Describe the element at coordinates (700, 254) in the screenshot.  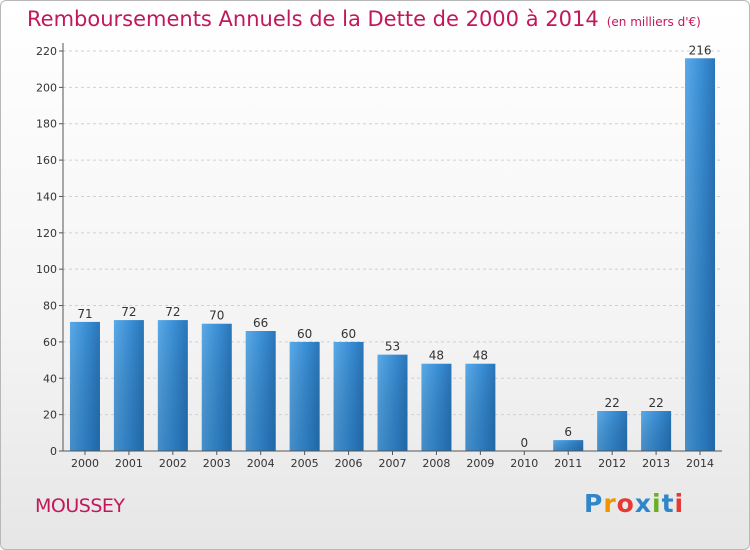
I see `bar-shade-2014` at that location.